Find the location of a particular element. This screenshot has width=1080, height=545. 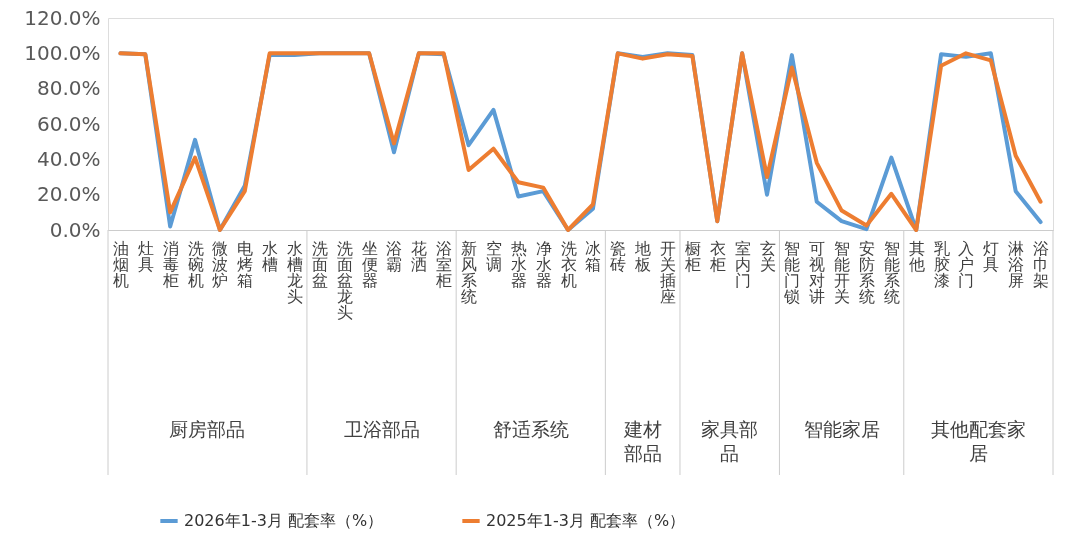

text: 舒适系统 is located at coordinates (530, 429).